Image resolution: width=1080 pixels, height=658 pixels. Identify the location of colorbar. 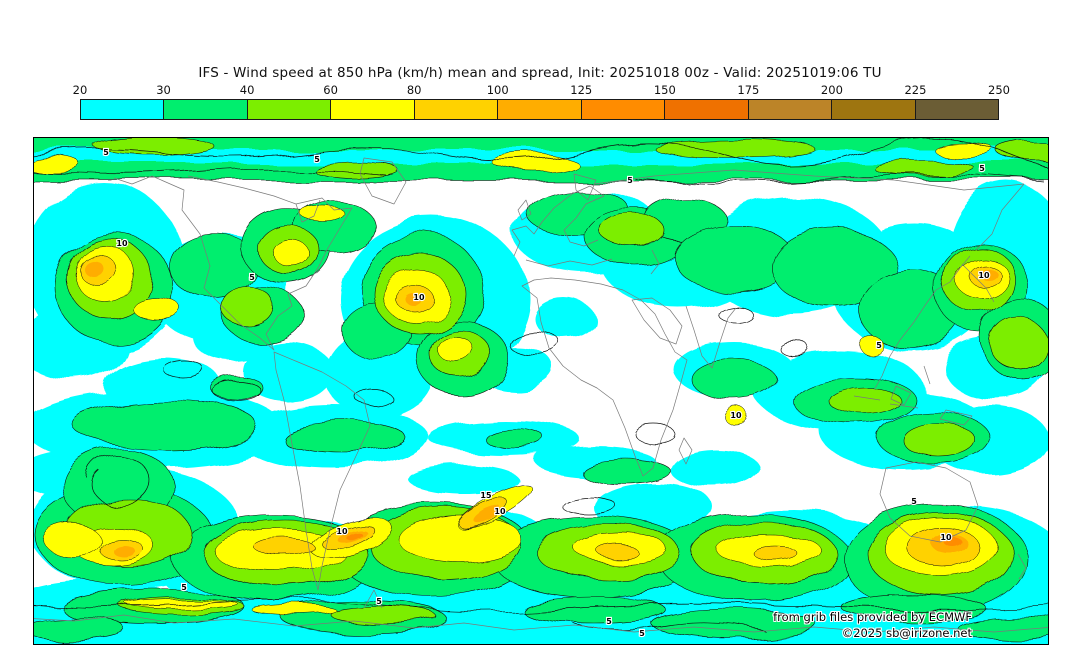
(539, 109).